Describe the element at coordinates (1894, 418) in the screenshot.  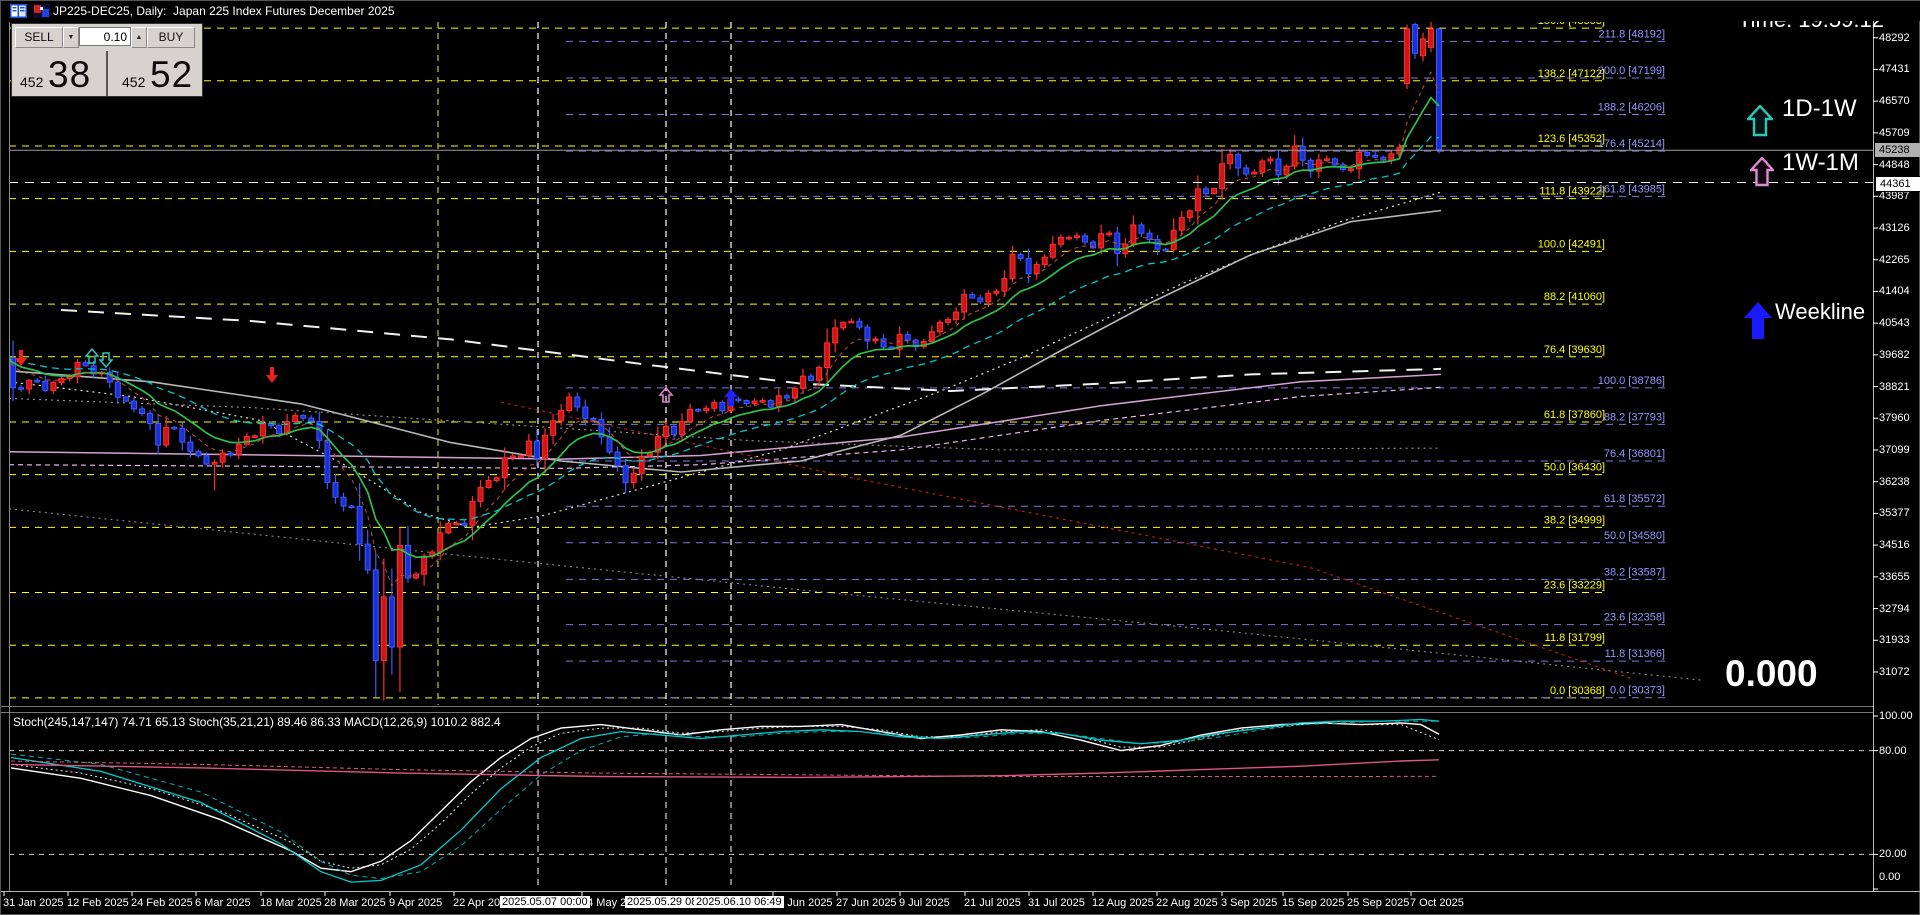
I see `price-tick: 37960` at that location.